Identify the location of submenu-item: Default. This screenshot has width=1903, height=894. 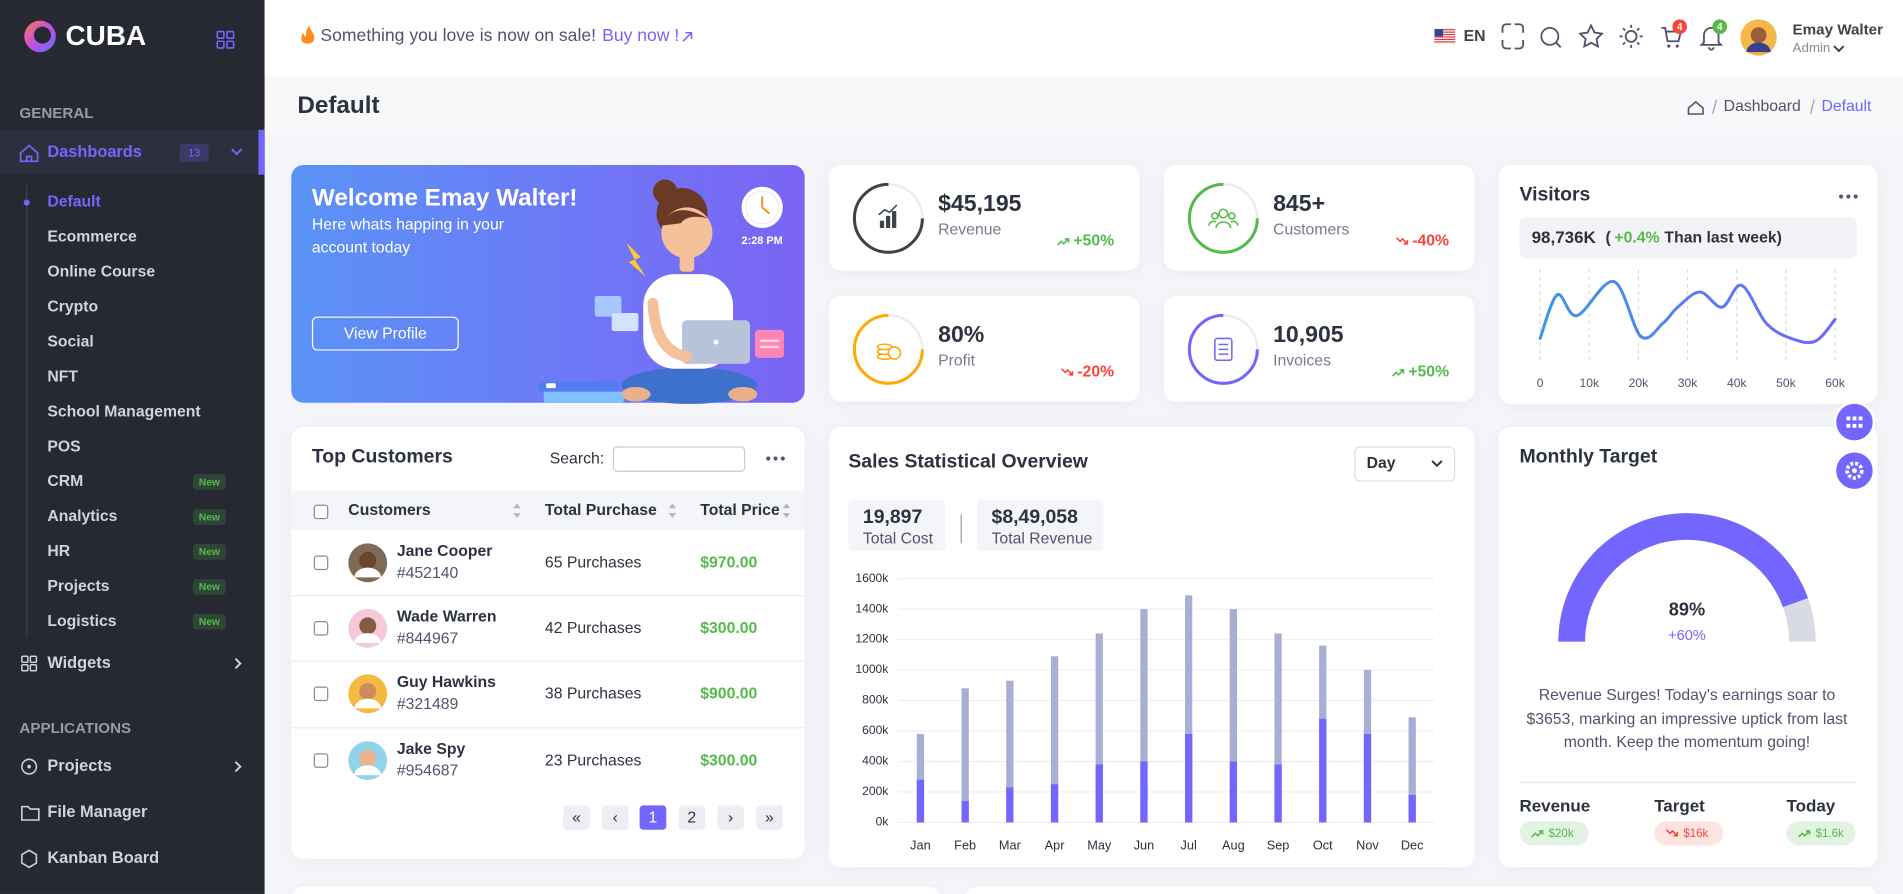
(62, 202).